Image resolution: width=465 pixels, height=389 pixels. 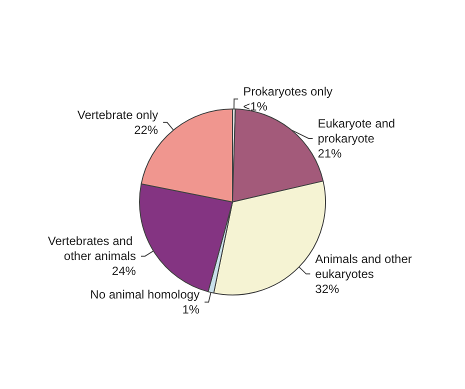 I want to click on slice-label: No animal homology, so click(x=145, y=295).